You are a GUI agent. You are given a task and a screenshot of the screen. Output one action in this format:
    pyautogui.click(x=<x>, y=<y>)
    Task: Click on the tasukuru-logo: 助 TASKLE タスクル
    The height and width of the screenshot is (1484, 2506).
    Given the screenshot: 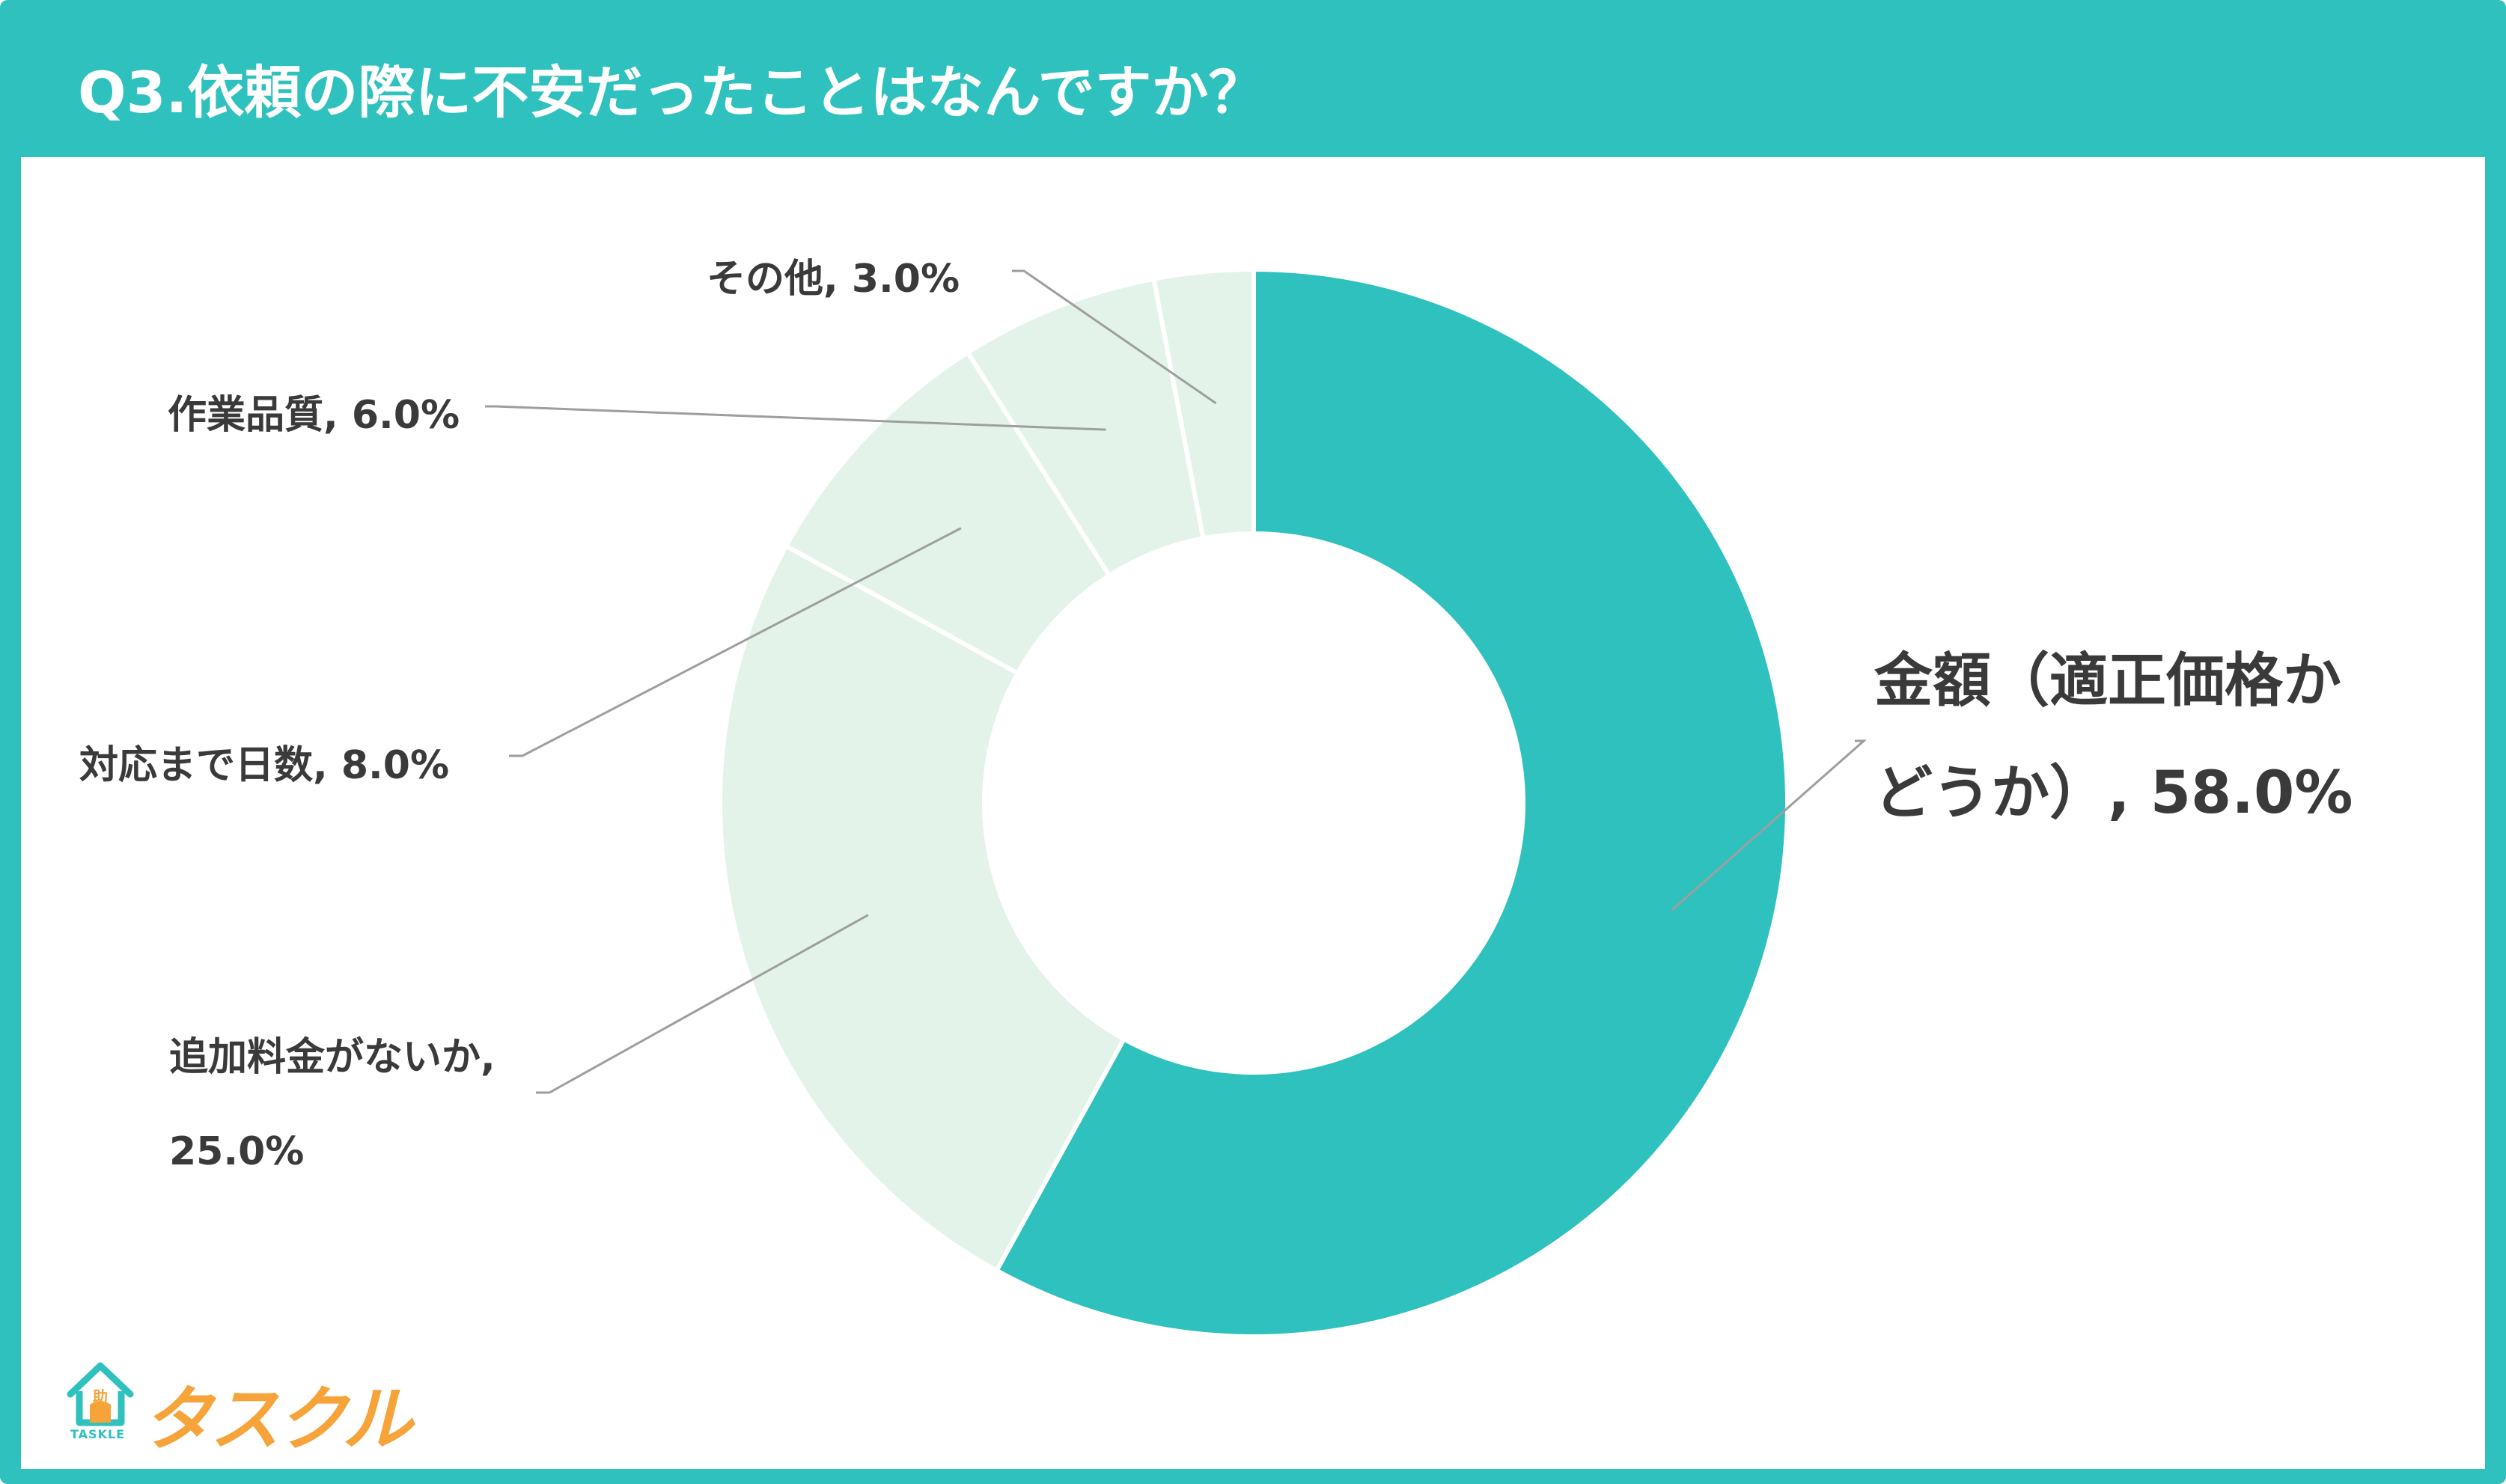 What is the action you would take?
    pyautogui.click(x=238, y=1409)
    